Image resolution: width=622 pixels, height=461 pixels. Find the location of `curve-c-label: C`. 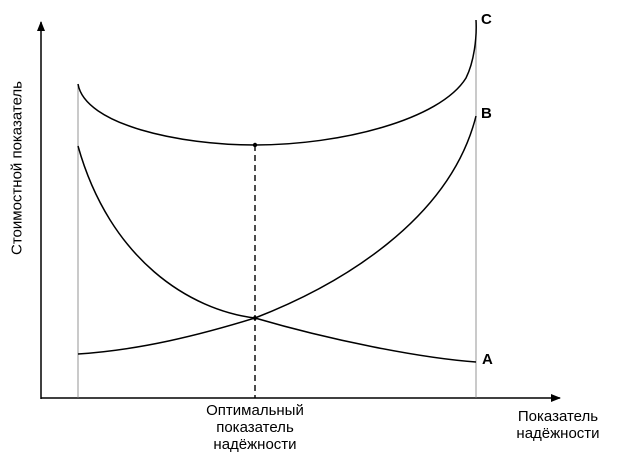

curve-c-label: C is located at coordinates (486, 19).